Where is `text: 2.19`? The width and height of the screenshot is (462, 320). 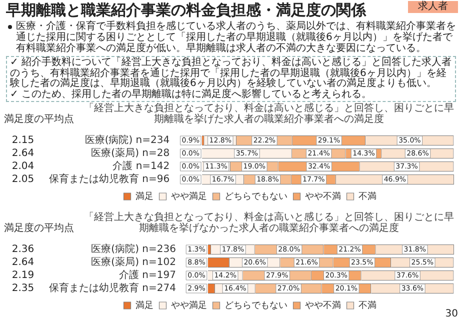 text: 2.19 is located at coordinates (23, 276).